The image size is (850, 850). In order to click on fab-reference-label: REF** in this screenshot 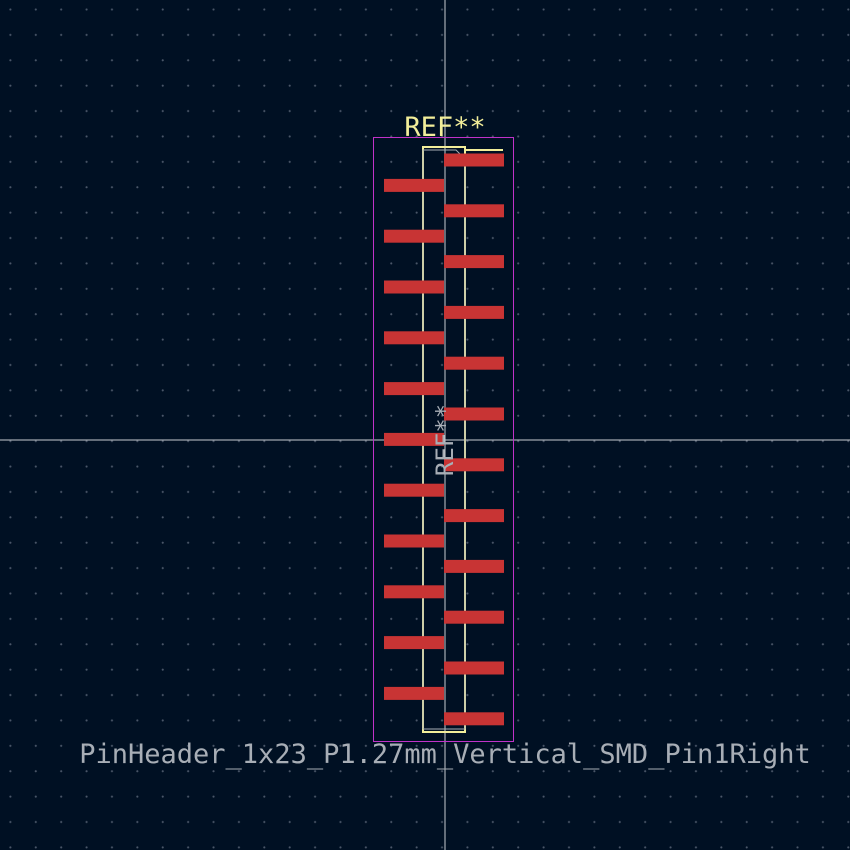, I will do `click(445, 440)`.